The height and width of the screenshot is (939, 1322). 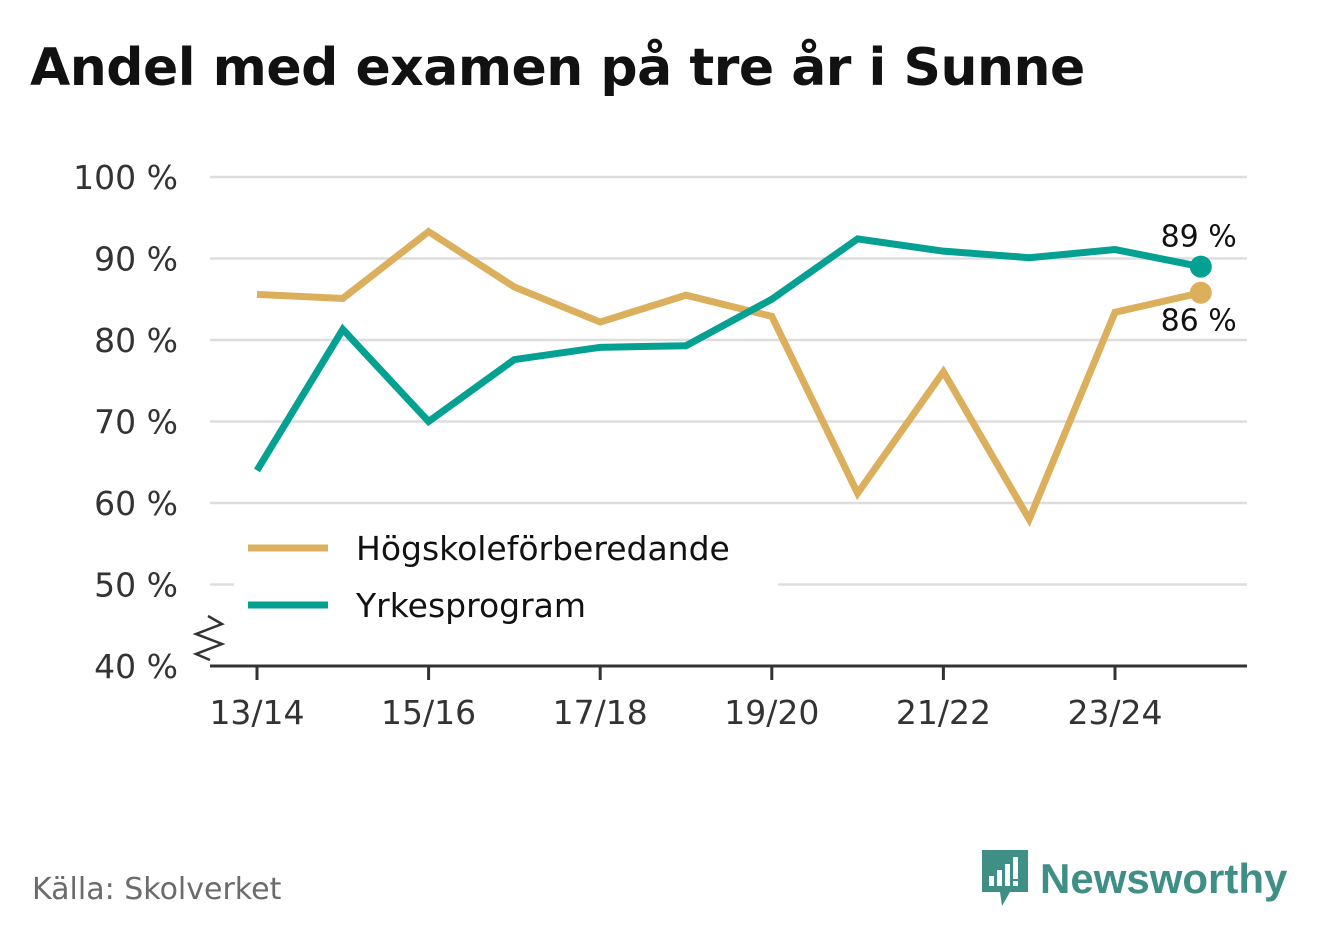 What do you see at coordinates (600, 712) in the screenshot?
I see `x-tick-label: 17/18` at bounding box center [600, 712].